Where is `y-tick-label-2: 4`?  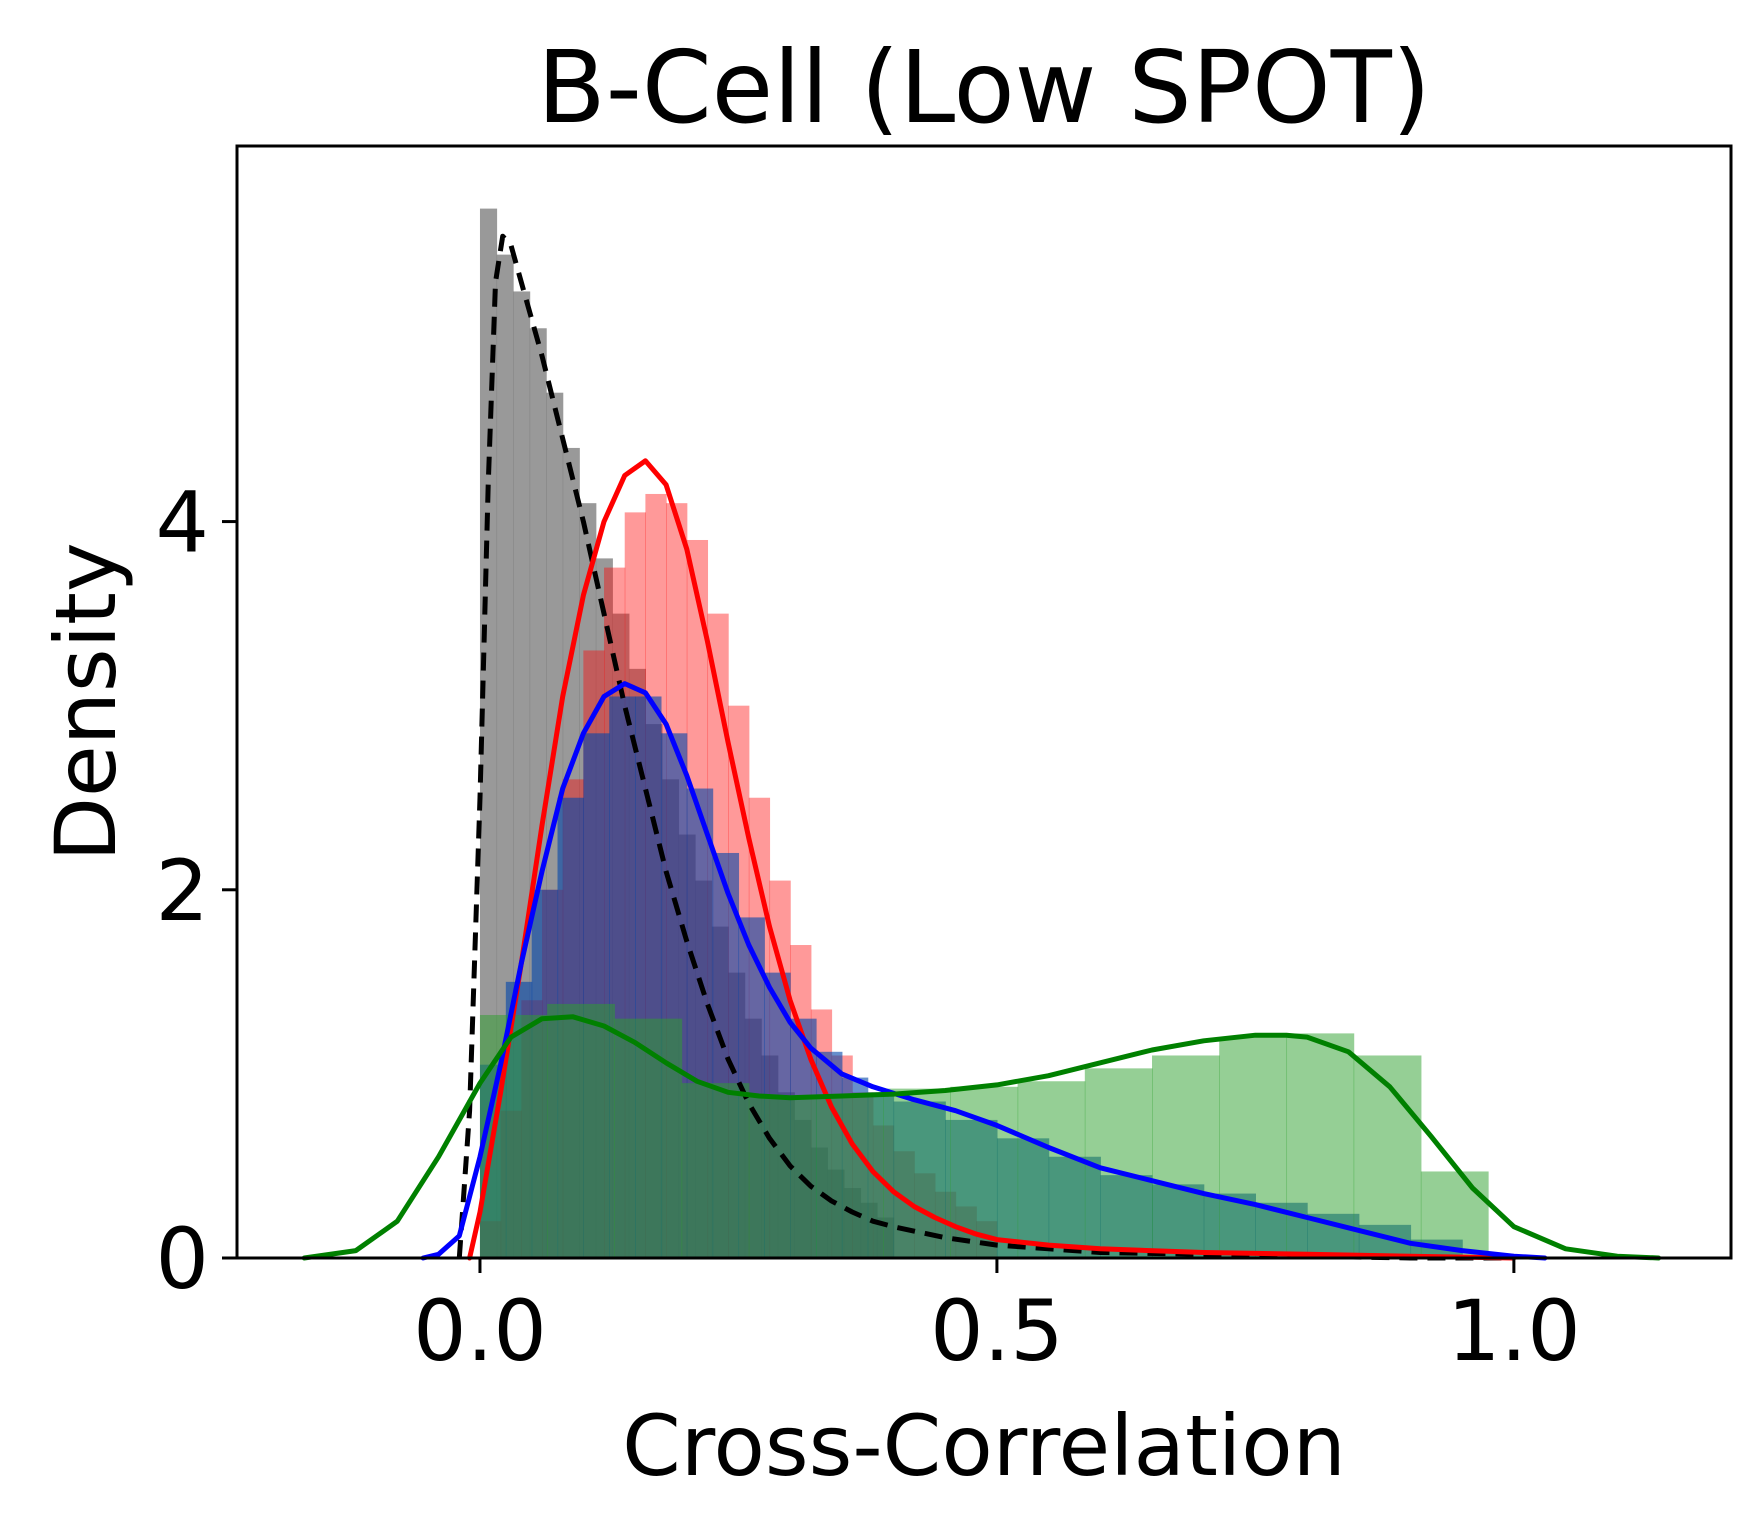
y-tick-label-2: 4 is located at coordinates (182, 523).